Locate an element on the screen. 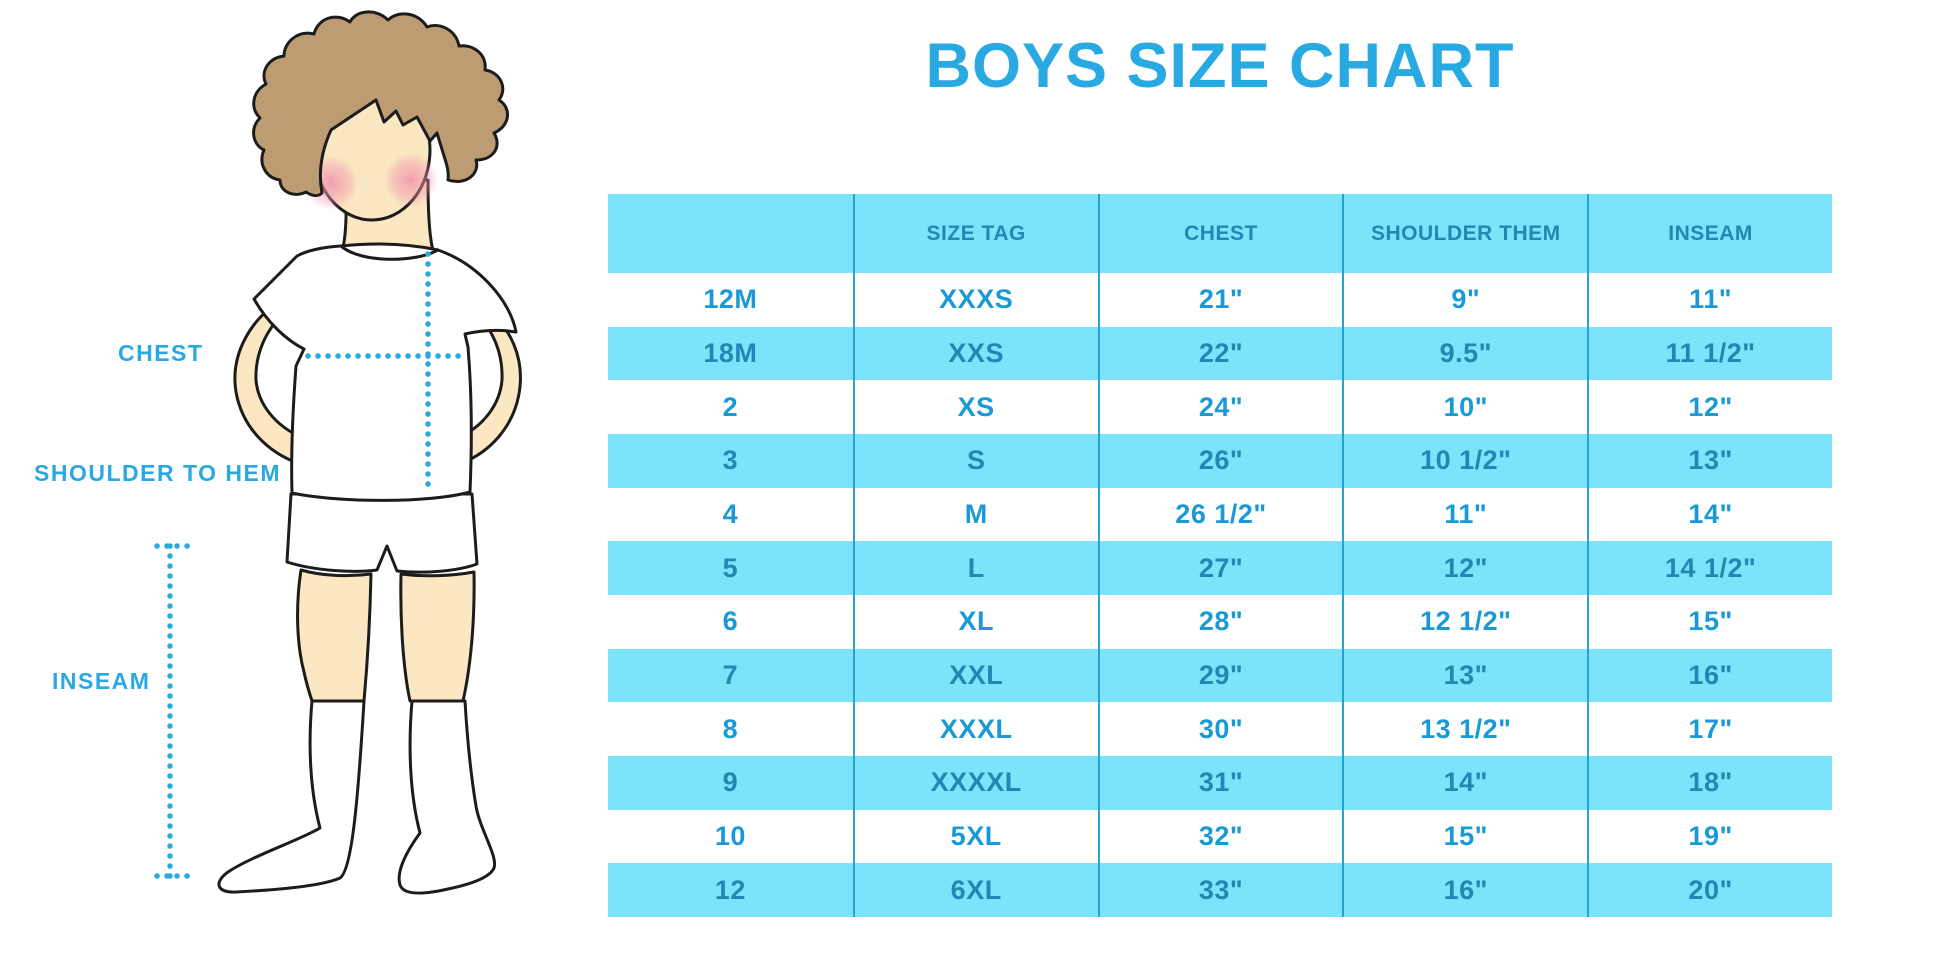 This screenshot has width=1946, height=973. row-value-cell: 6XL is located at coordinates (975, 890).